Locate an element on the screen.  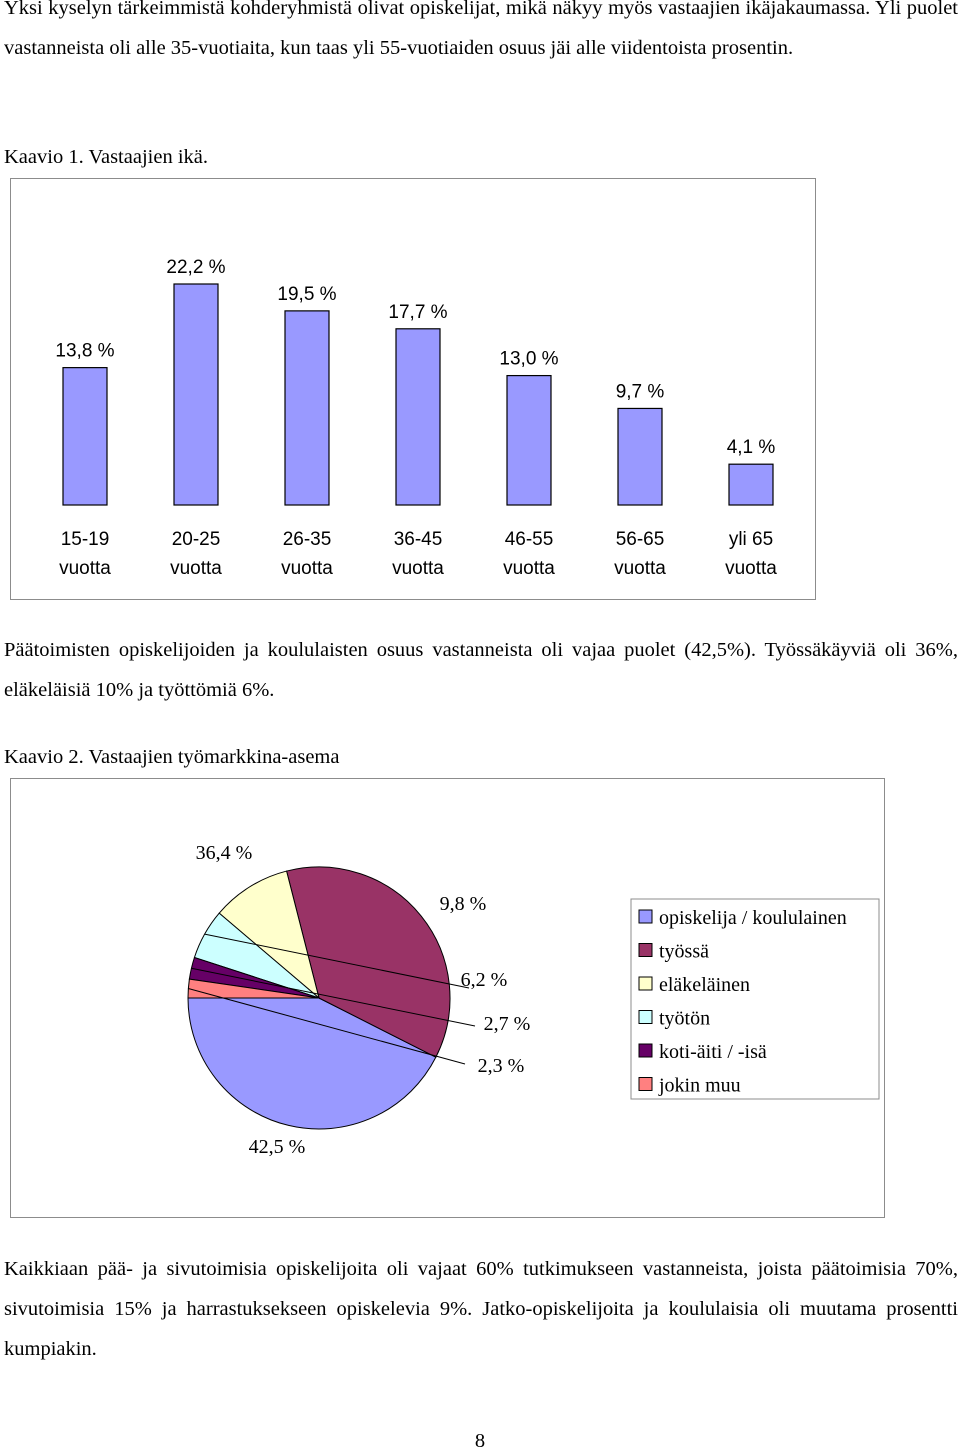
legend-label: jokin muu is located at coordinates (699, 1086).